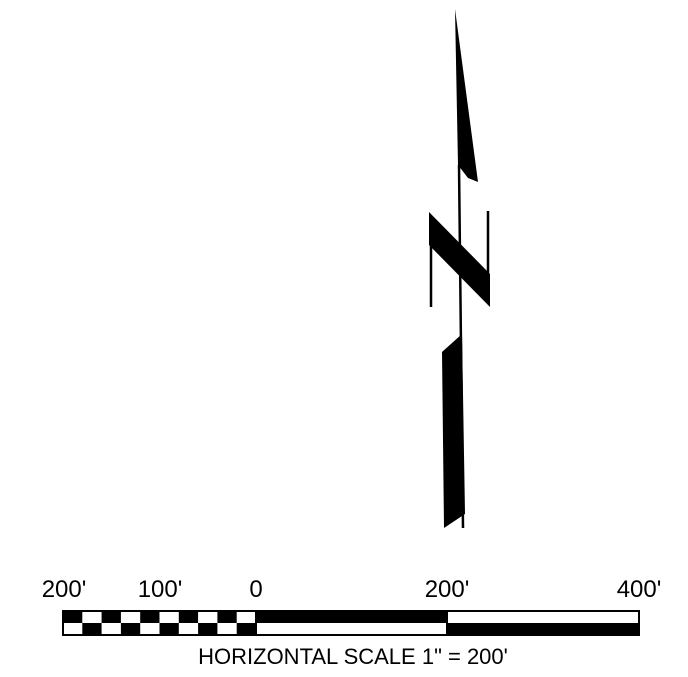 This screenshot has width=688, height=677. I want to click on scale-bar-frame, so click(351, 623).